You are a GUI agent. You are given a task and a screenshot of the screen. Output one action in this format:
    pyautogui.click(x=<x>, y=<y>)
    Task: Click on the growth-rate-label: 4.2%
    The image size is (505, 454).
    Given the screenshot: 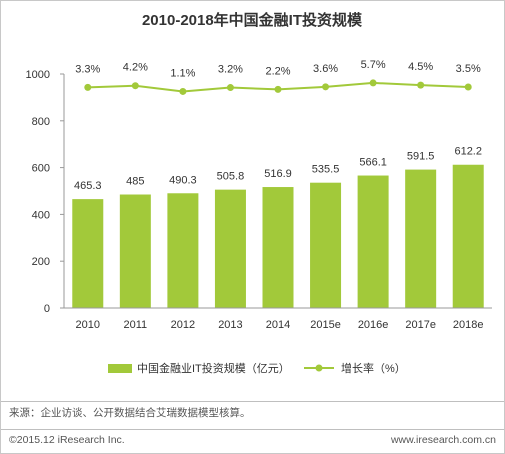 What is the action you would take?
    pyautogui.click(x=135, y=68)
    